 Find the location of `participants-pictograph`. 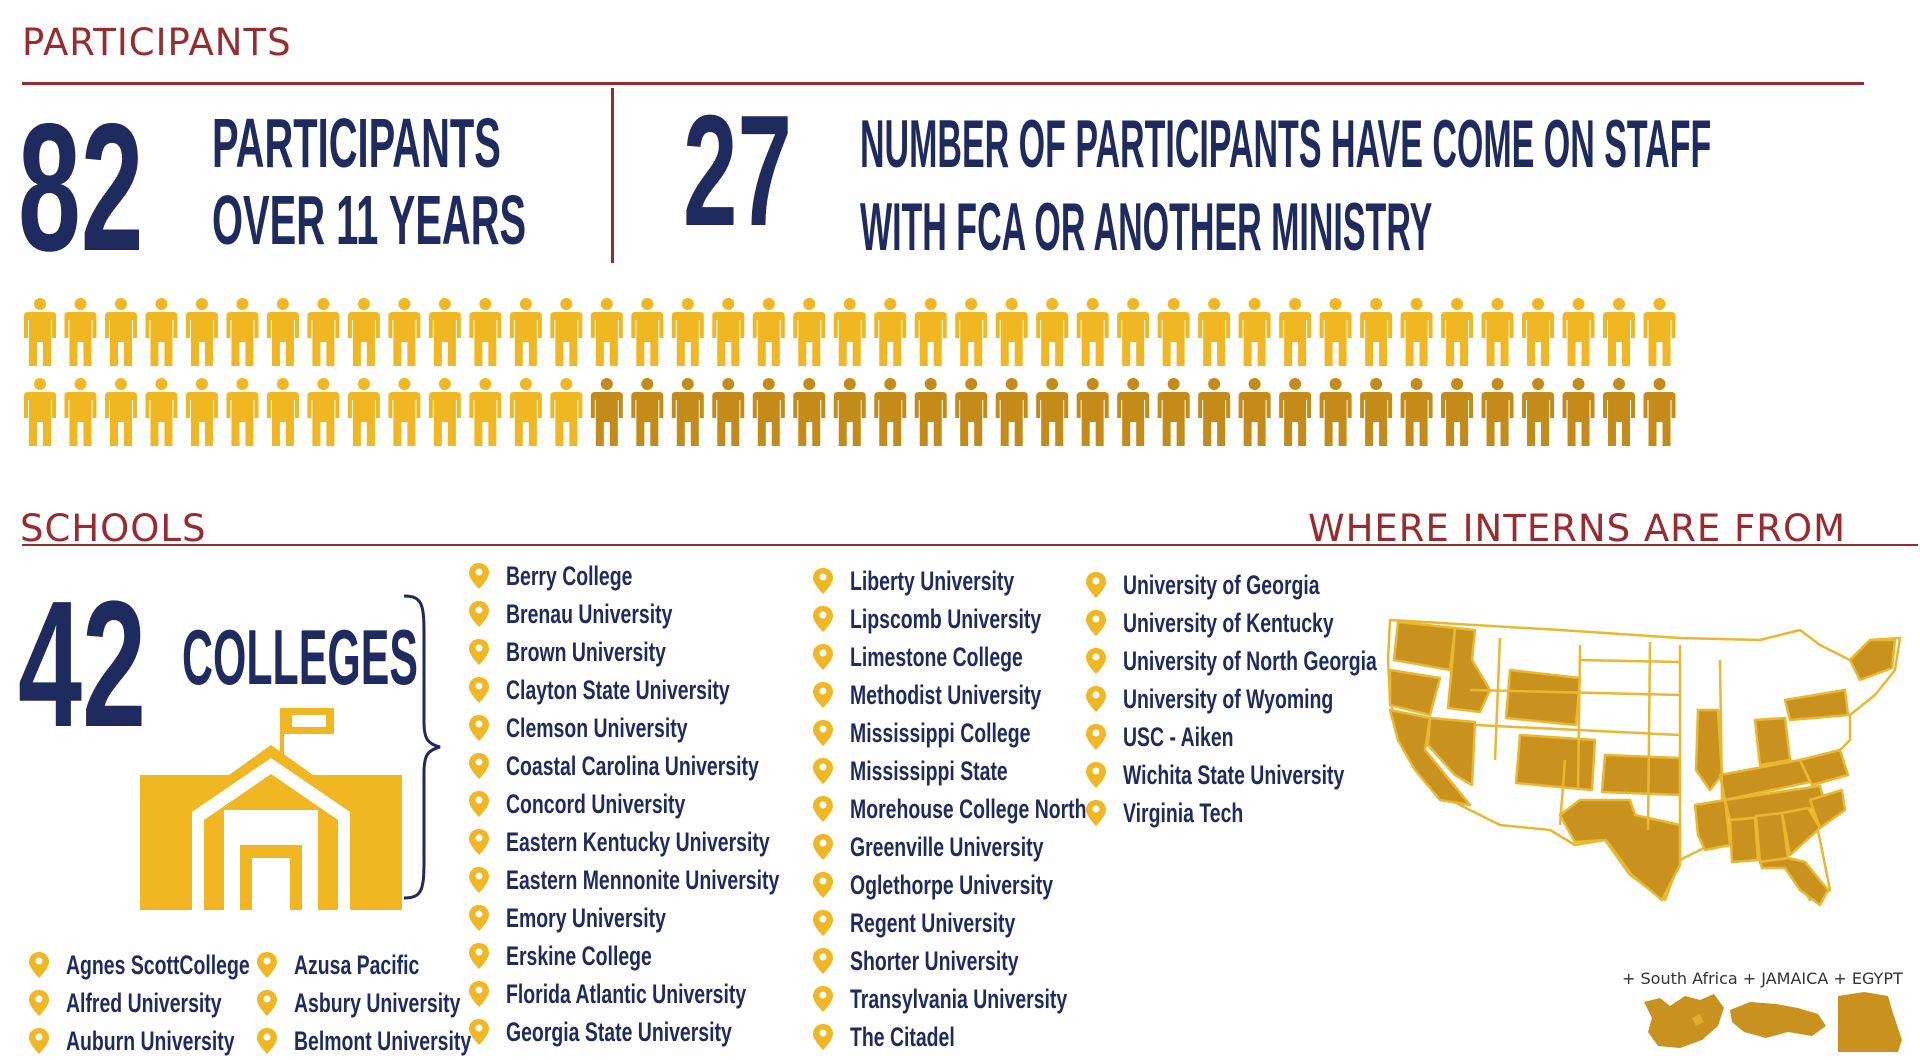

participants-pictograph is located at coordinates (852, 375).